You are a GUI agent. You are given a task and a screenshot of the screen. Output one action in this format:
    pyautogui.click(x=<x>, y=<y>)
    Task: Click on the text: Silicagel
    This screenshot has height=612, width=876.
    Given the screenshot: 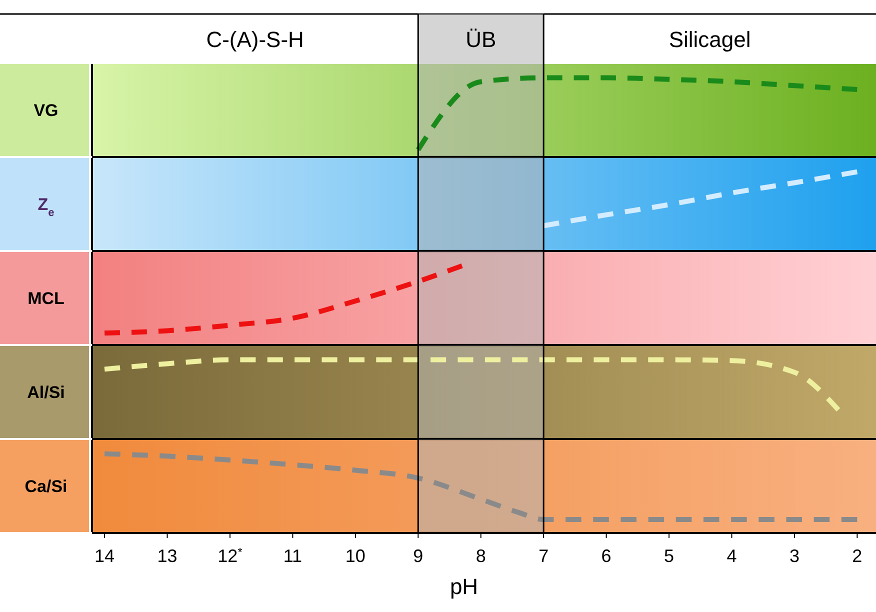 What is the action you would take?
    pyautogui.click(x=709, y=39)
    